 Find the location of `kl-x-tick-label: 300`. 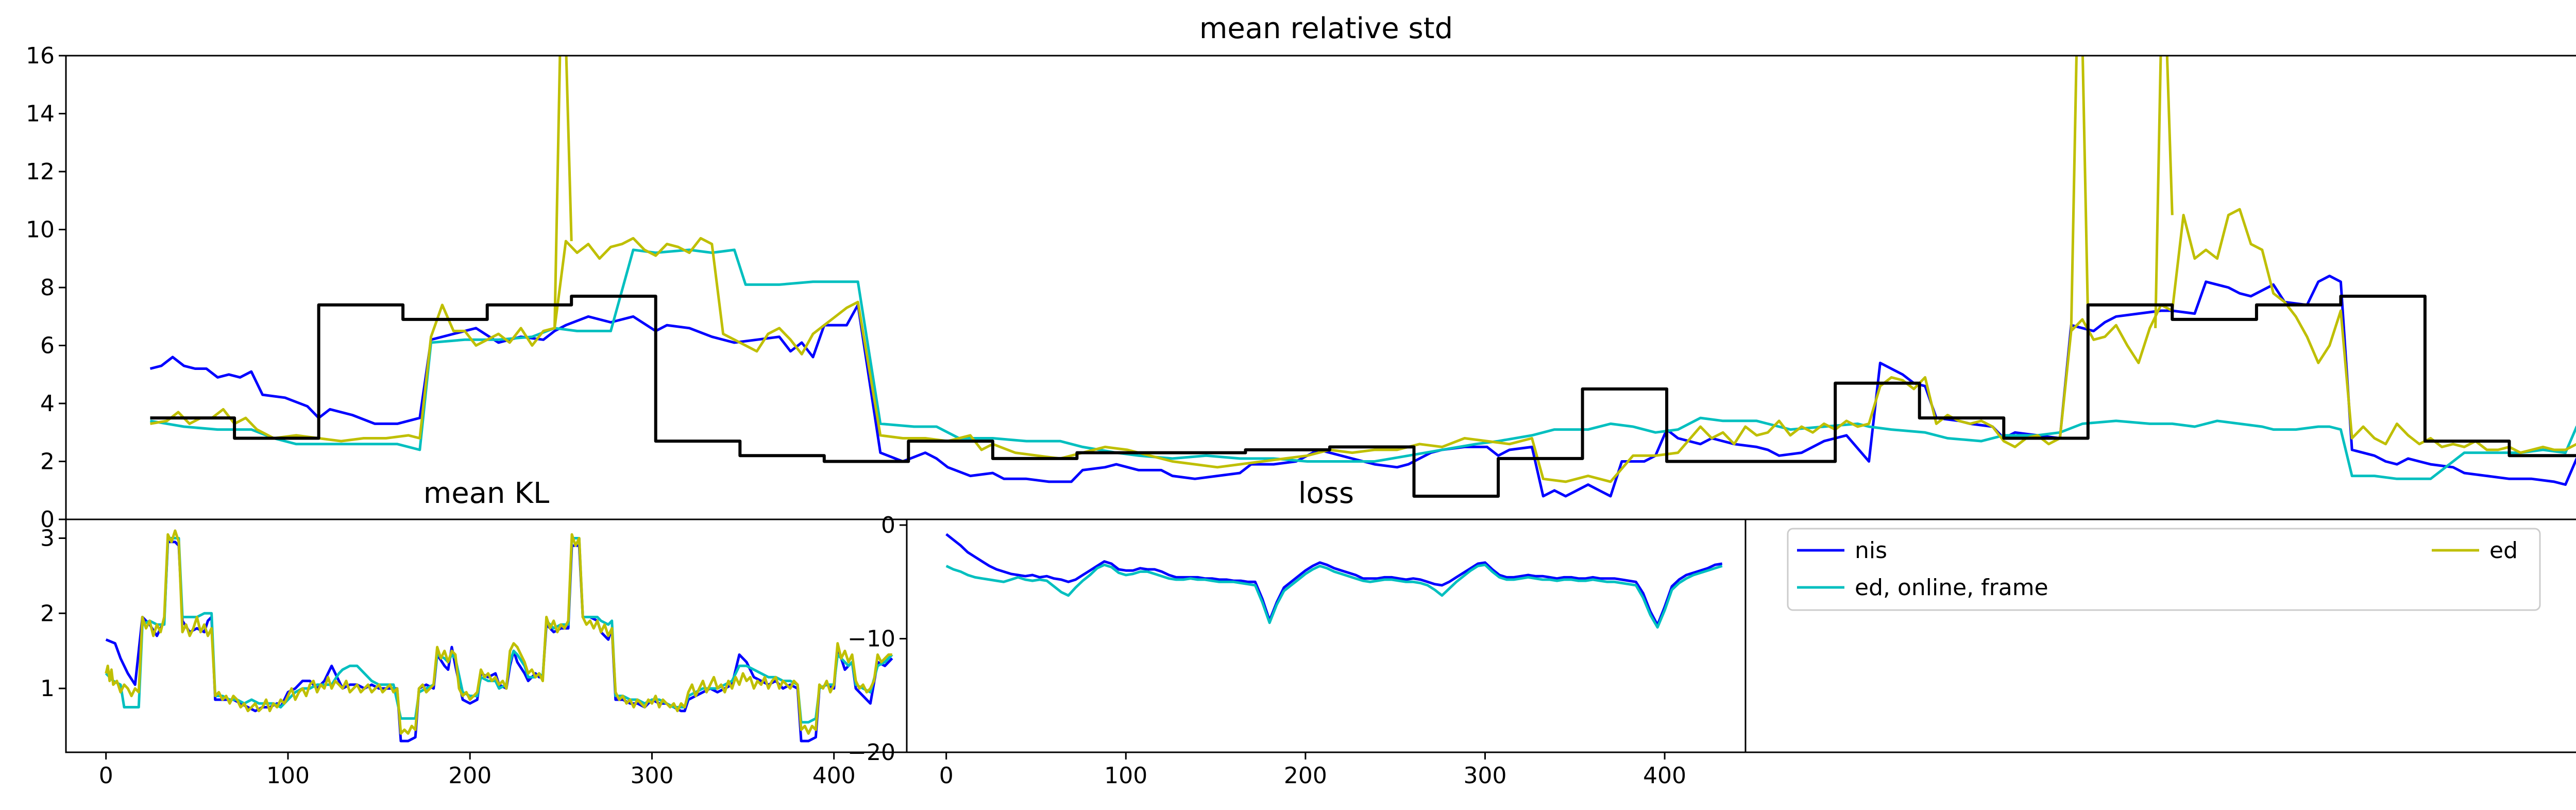

kl-x-tick-label: 300 is located at coordinates (652, 776).